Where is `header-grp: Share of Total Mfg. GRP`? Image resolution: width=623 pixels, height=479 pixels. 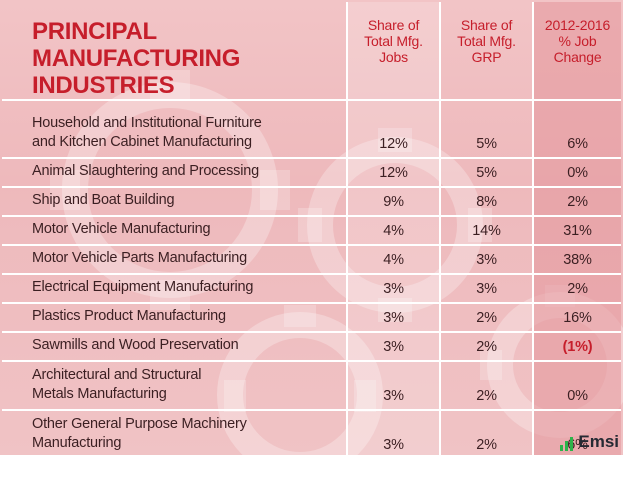 header-grp: Share of Total Mfg. GRP is located at coordinates (486, 51).